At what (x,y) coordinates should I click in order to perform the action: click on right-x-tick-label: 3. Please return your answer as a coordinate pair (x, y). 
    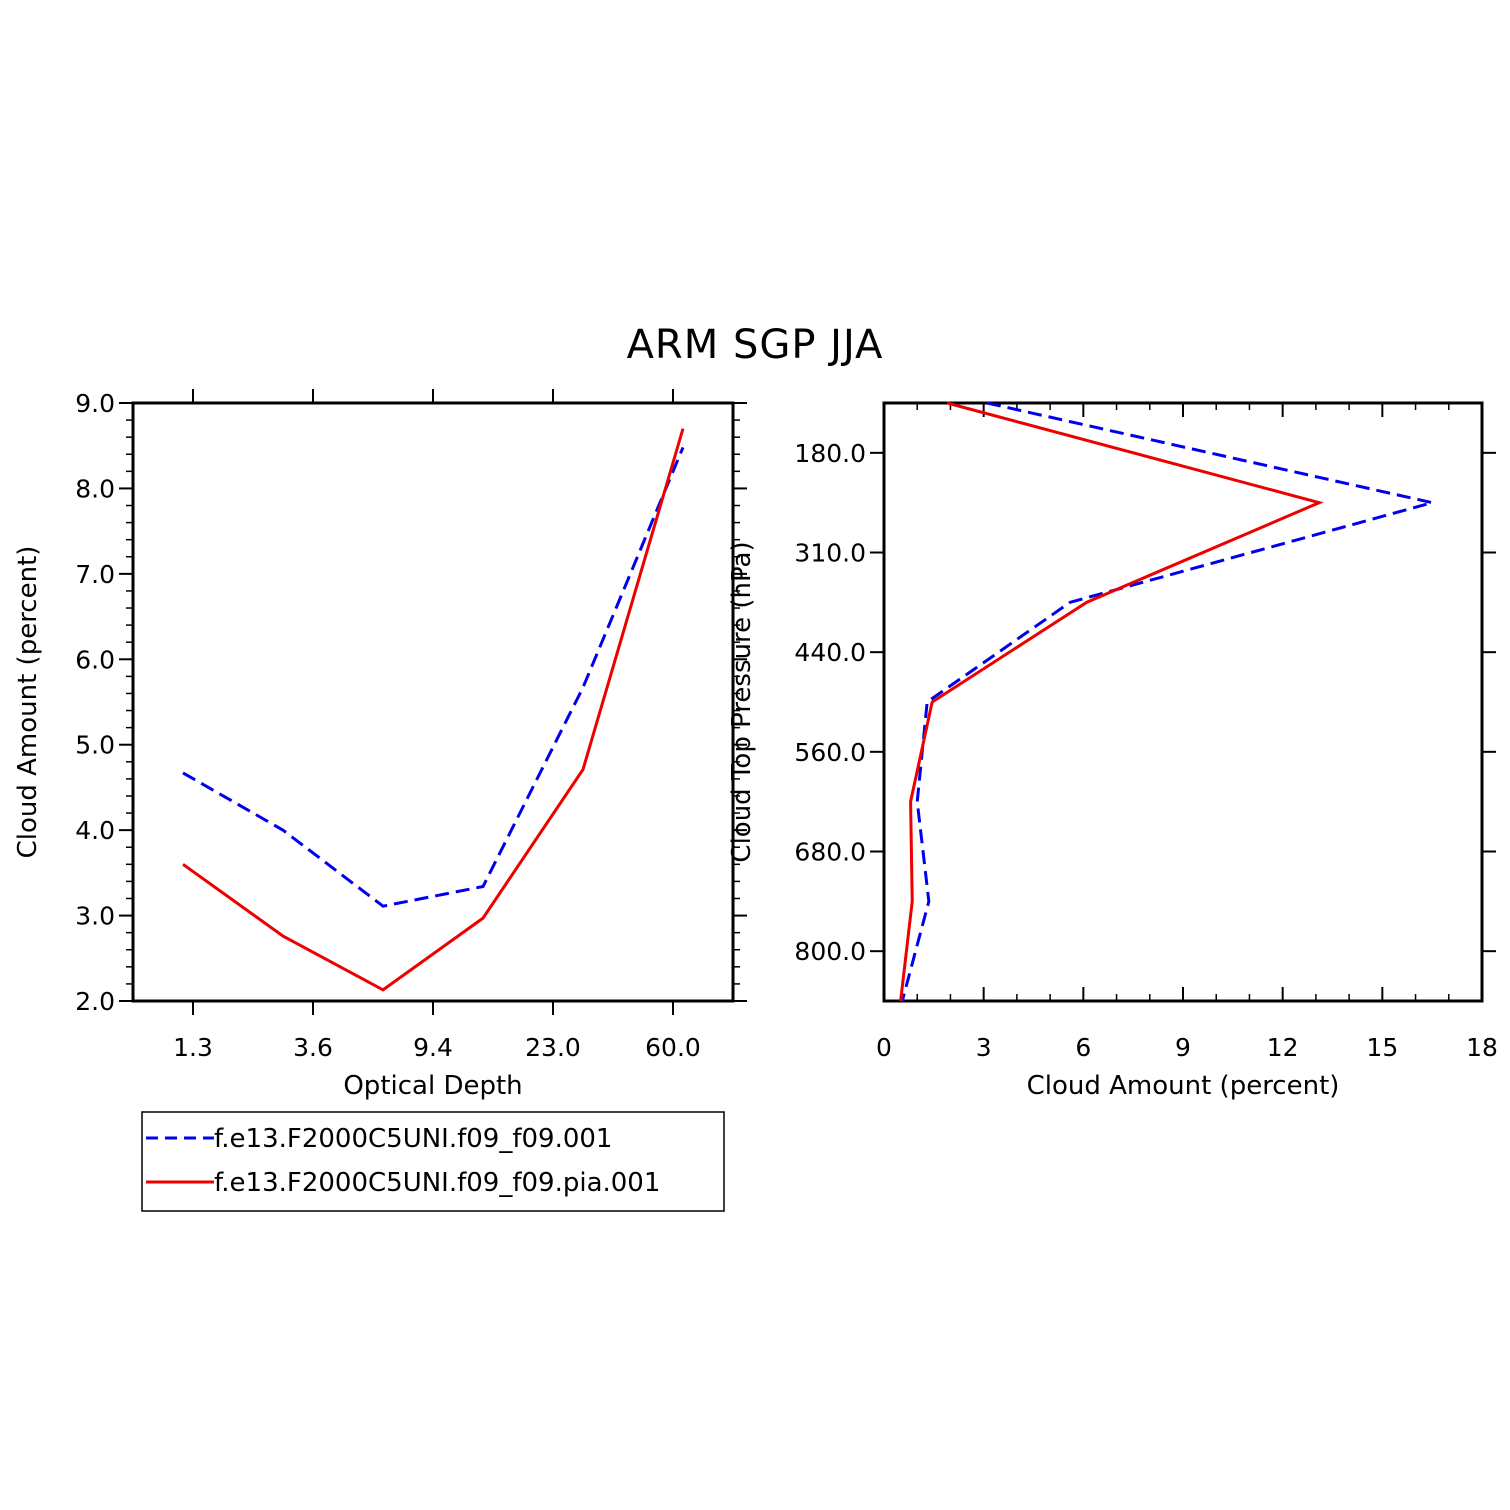
    Looking at the image, I should click on (984, 1047).